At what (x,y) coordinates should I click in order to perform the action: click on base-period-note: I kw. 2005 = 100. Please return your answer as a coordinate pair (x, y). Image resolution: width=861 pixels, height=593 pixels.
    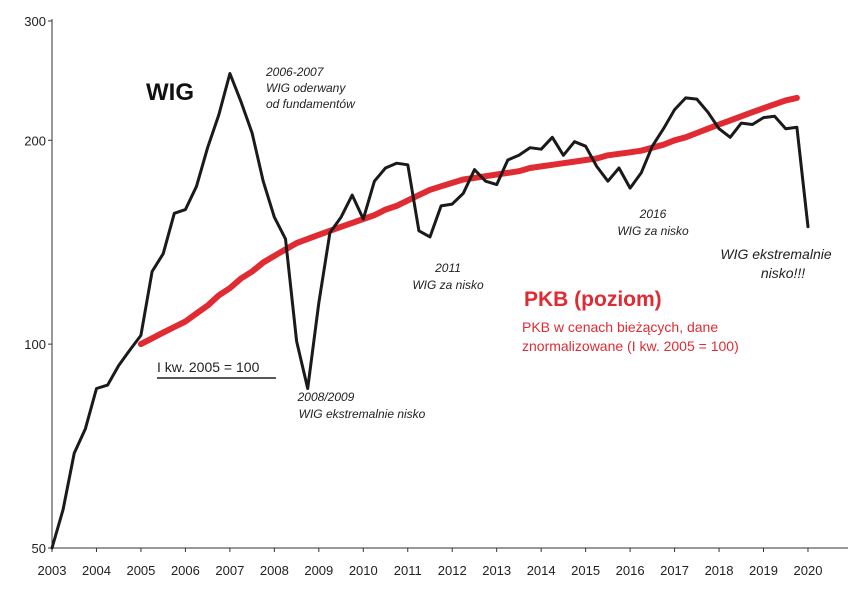
    Looking at the image, I should click on (208, 367).